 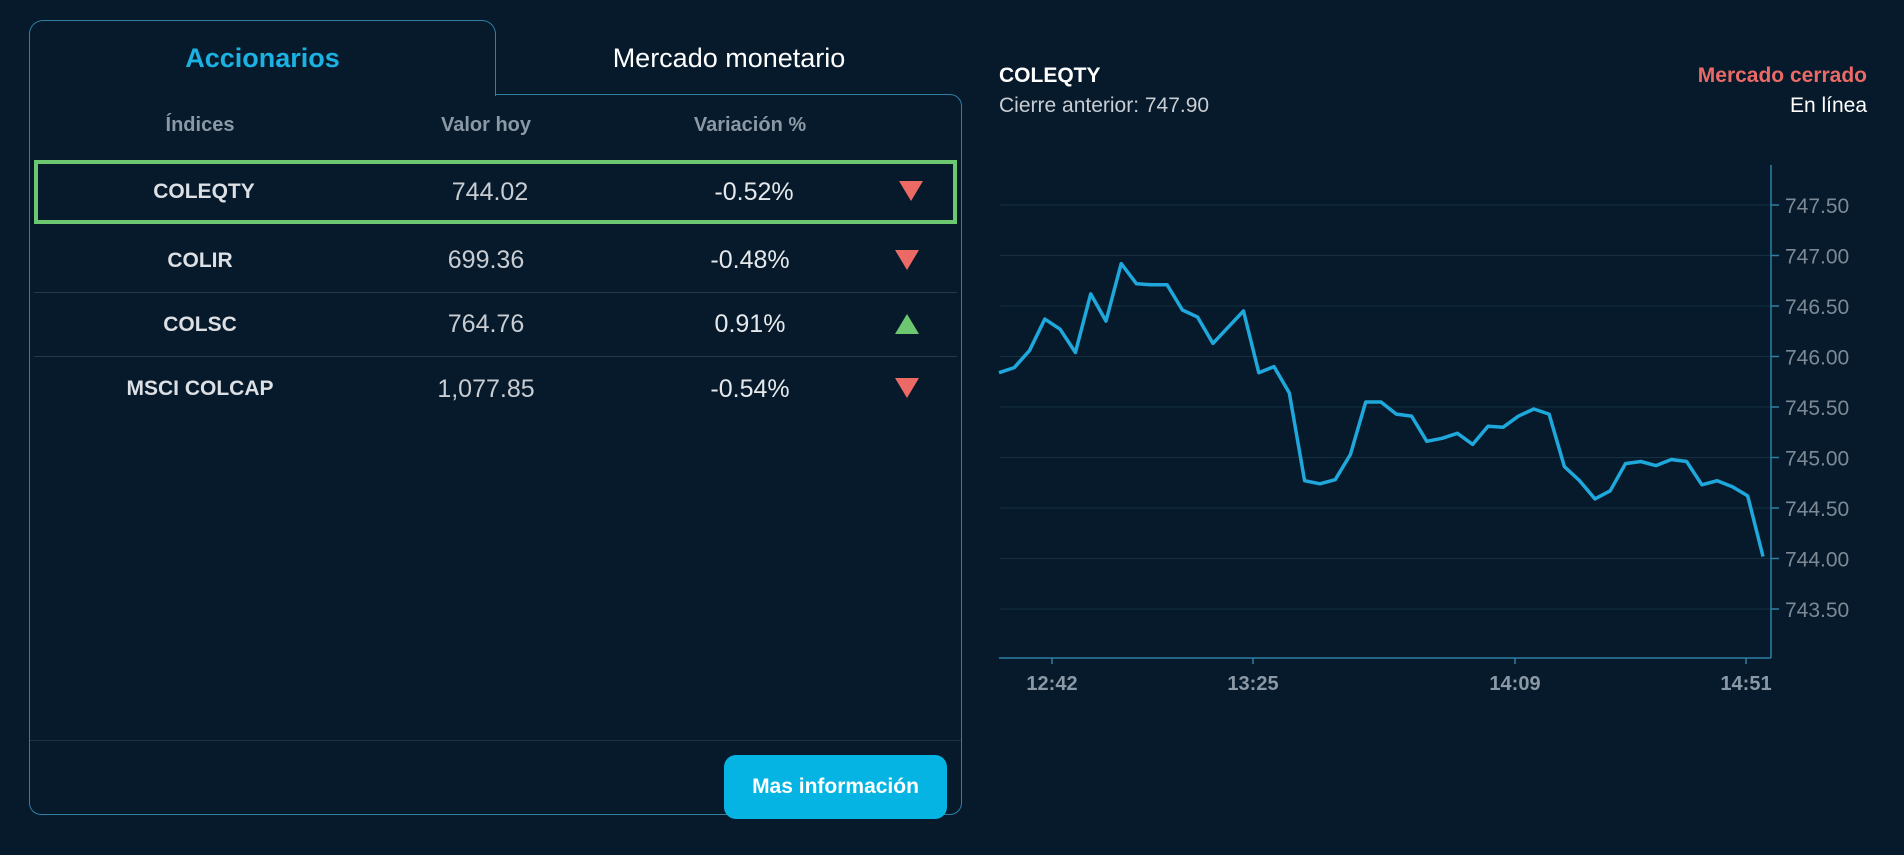 I want to click on x-tick-label: 14:09, so click(x=1514, y=684).